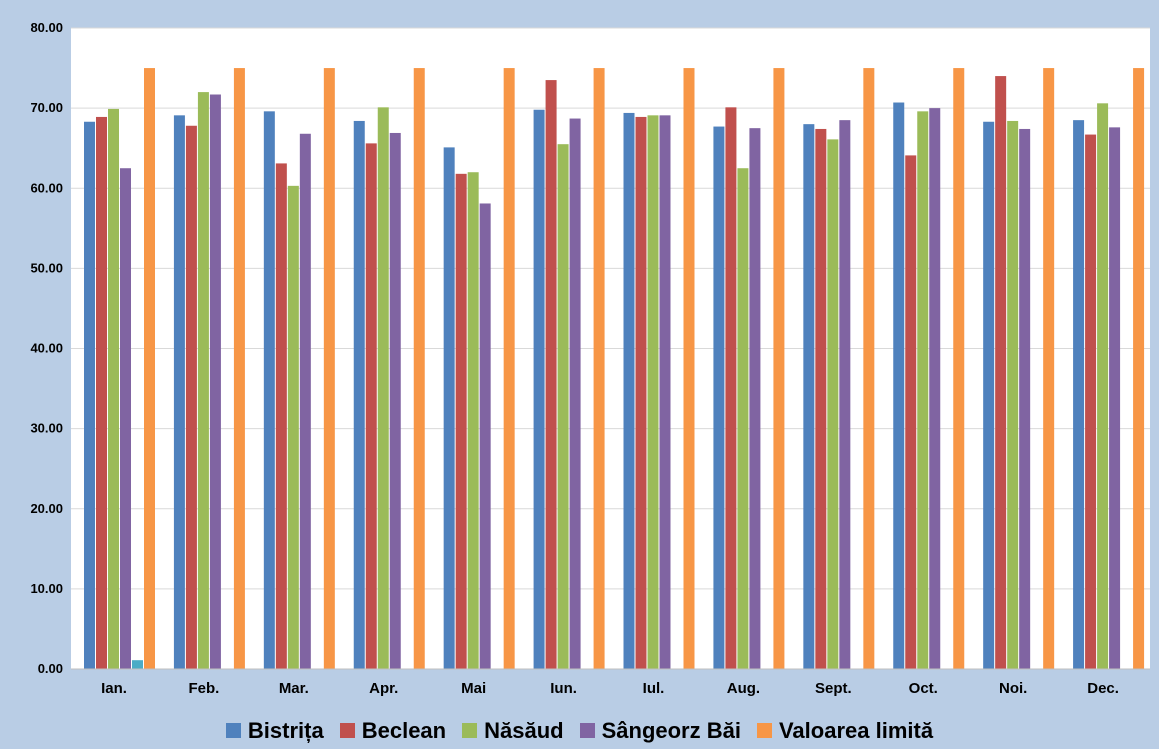  What do you see at coordinates (46, 187) in the screenshot?
I see `y-tick-label: 60.00` at bounding box center [46, 187].